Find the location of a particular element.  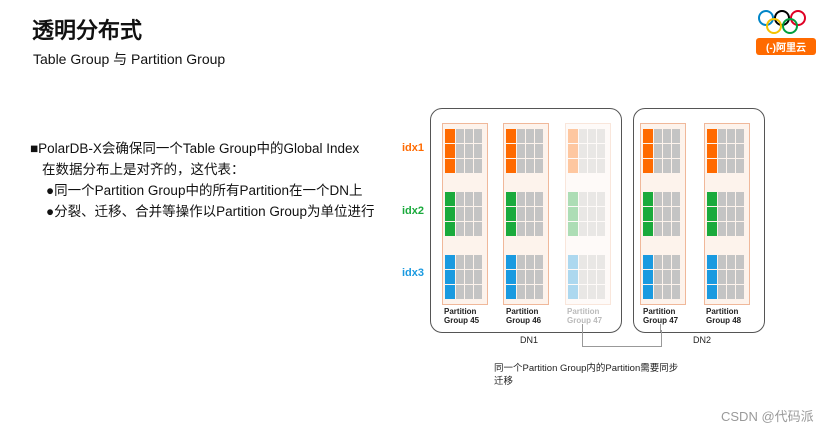

idx2-label: idx2 is located at coordinates (413, 211).